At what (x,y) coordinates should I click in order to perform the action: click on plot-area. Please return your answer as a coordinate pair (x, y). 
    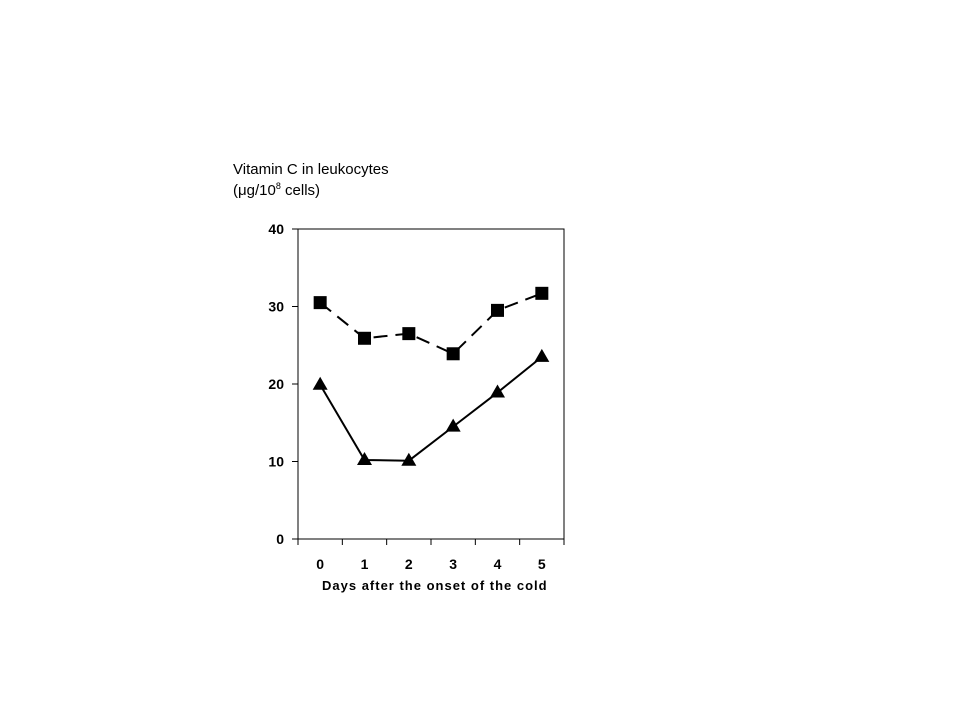
    Looking at the image, I should click on (431, 376).